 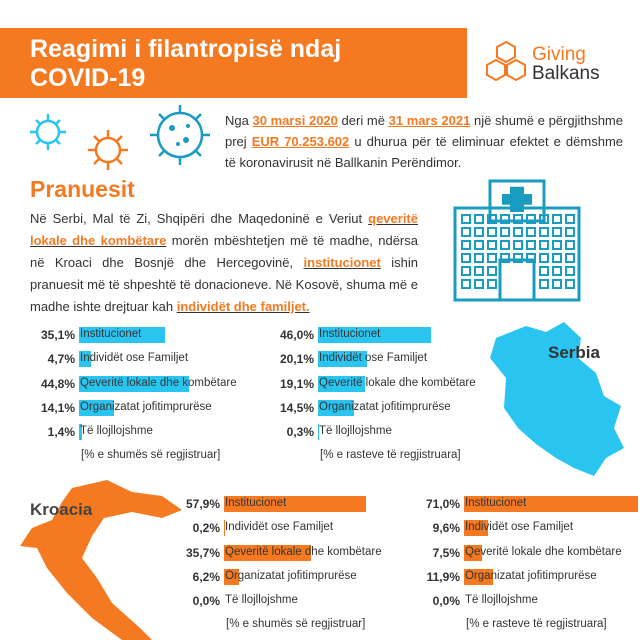 I want to click on value-label: 14,1%, so click(x=57, y=407).